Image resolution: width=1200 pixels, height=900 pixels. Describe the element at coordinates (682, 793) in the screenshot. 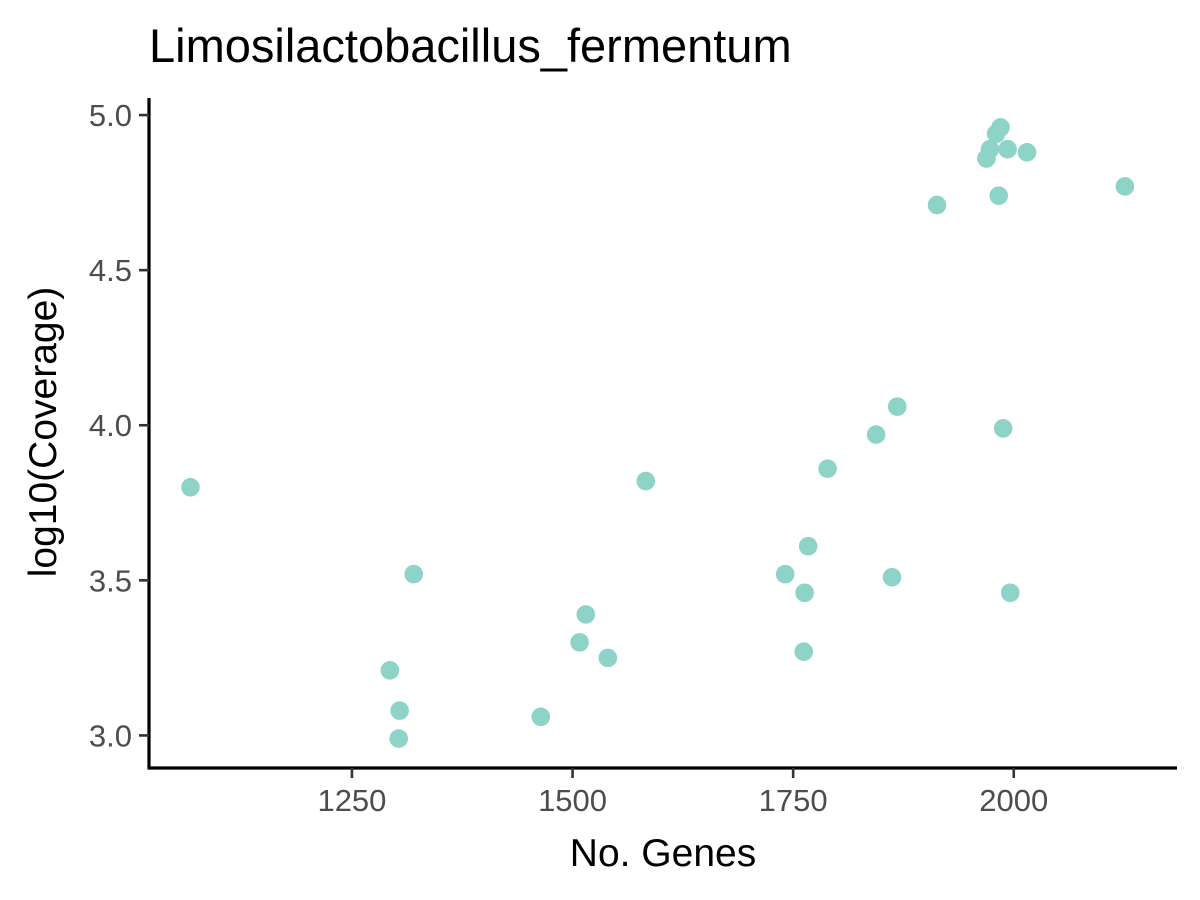

I see `x-axis-ticks: 1250 1500 1750 2000` at that location.